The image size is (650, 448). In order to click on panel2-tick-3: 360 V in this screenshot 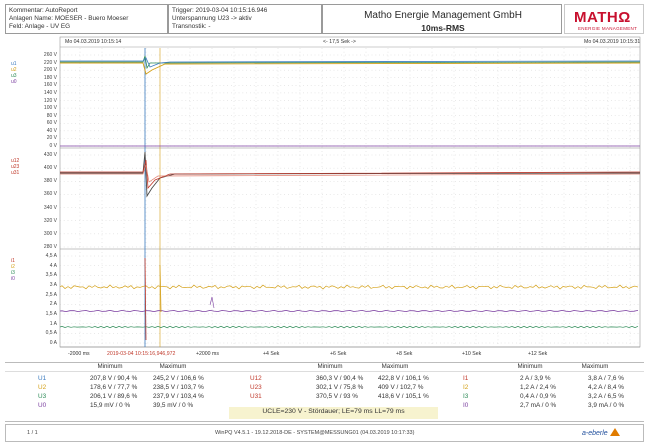, I will do `click(50, 194)`.